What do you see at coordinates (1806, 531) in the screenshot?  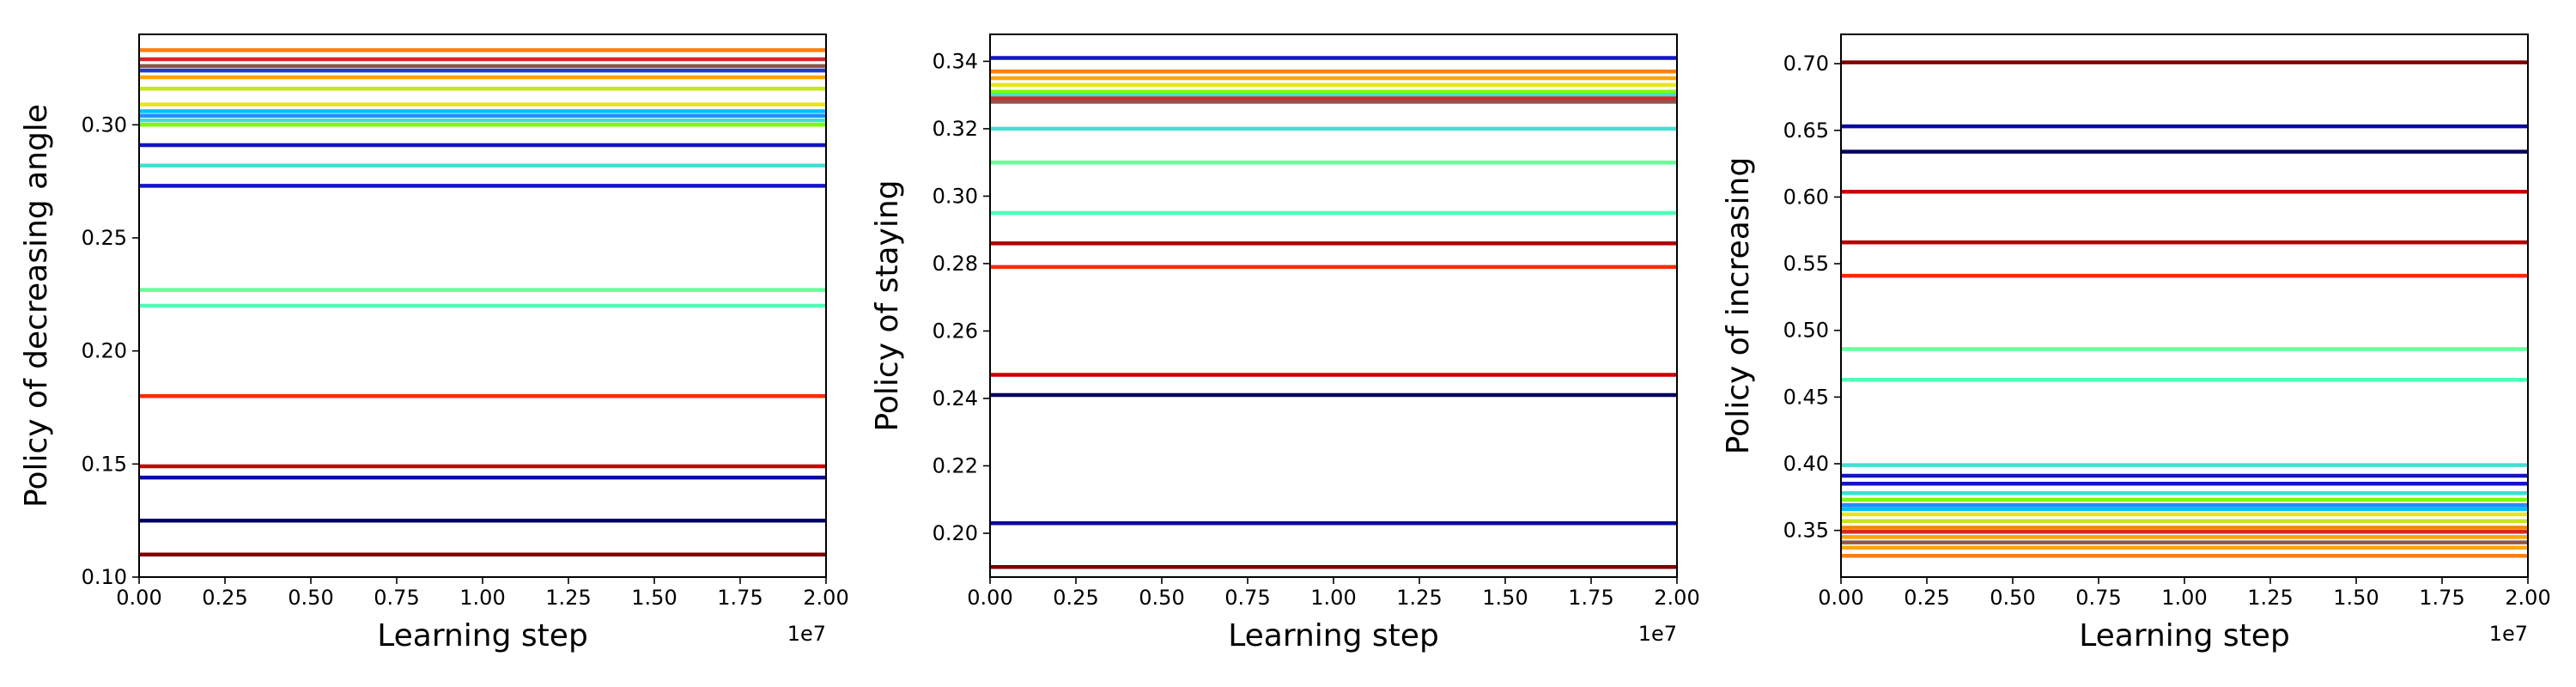 I see `y-tick-label: 0.35` at bounding box center [1806, 531].